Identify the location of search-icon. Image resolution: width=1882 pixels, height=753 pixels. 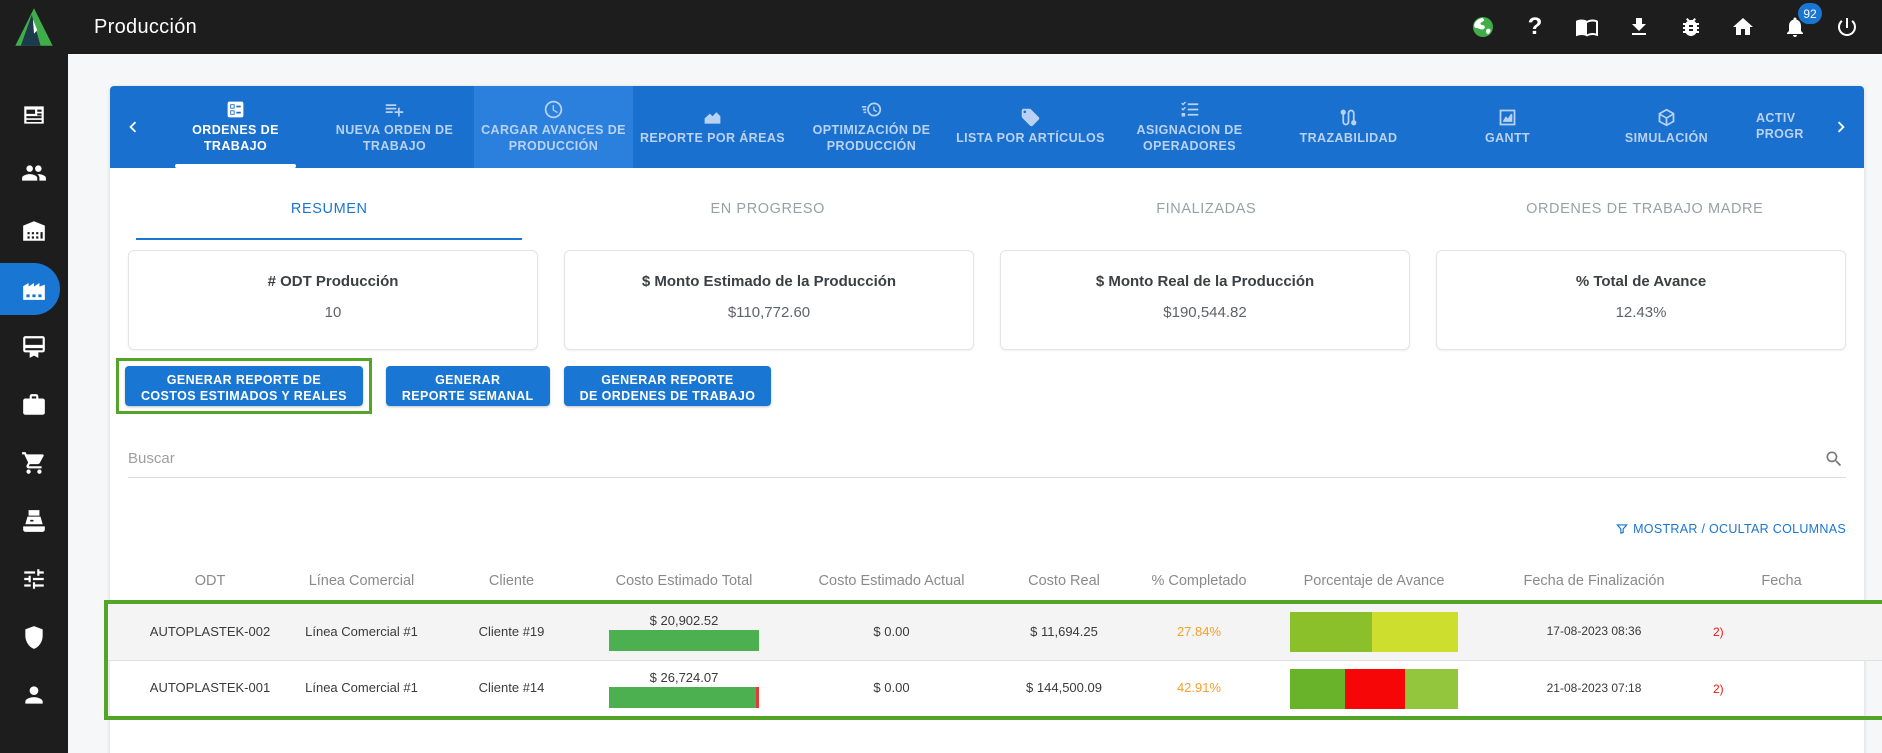
(1834, 459).